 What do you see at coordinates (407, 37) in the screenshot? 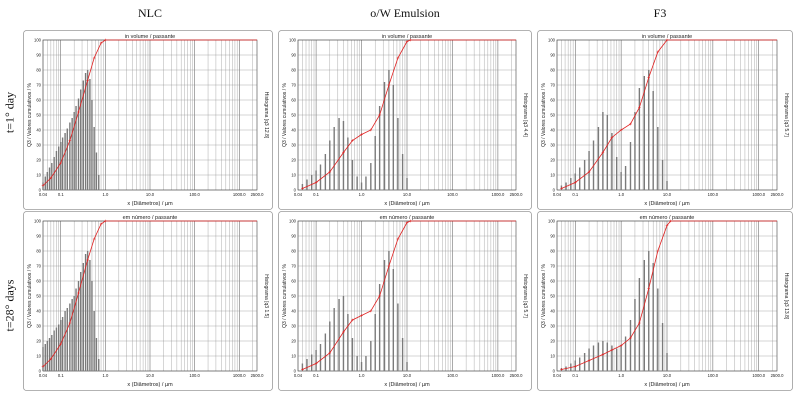
I see `chart-title: in volume / passante` at bounding box center [407, 37].